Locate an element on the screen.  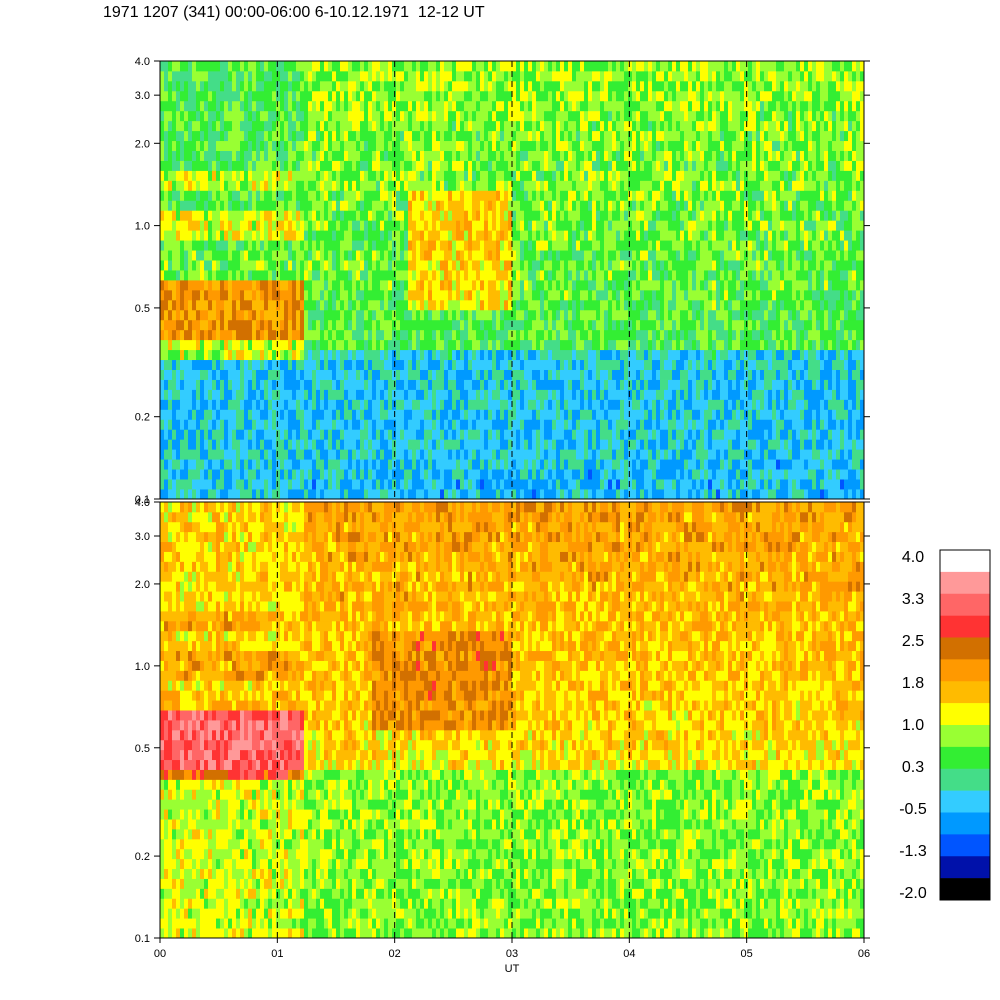
upper-y-tick-label-4: 2.0 is located at coordinates (142, 144).